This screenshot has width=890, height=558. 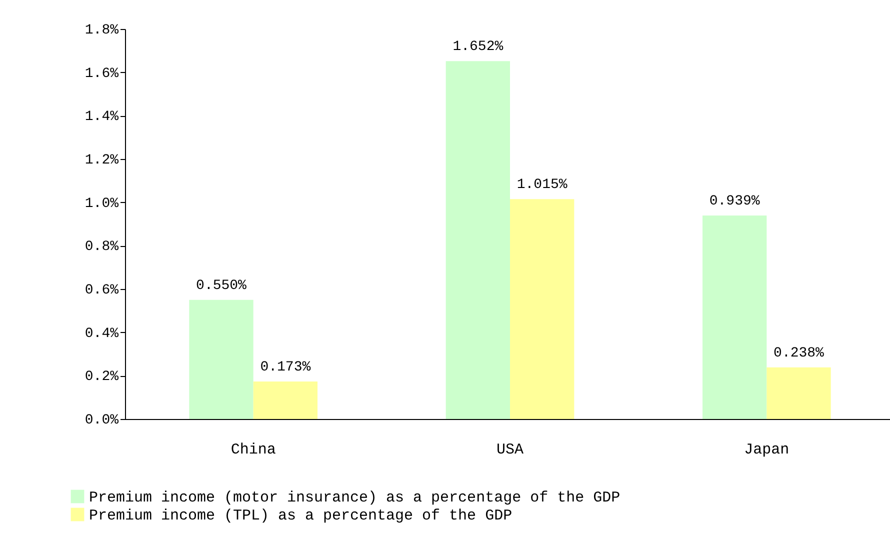 What do you see at coordinates (734, 202) in the screenshot?
I see `data-label: 0.939%` at bounding box center [734, 202].